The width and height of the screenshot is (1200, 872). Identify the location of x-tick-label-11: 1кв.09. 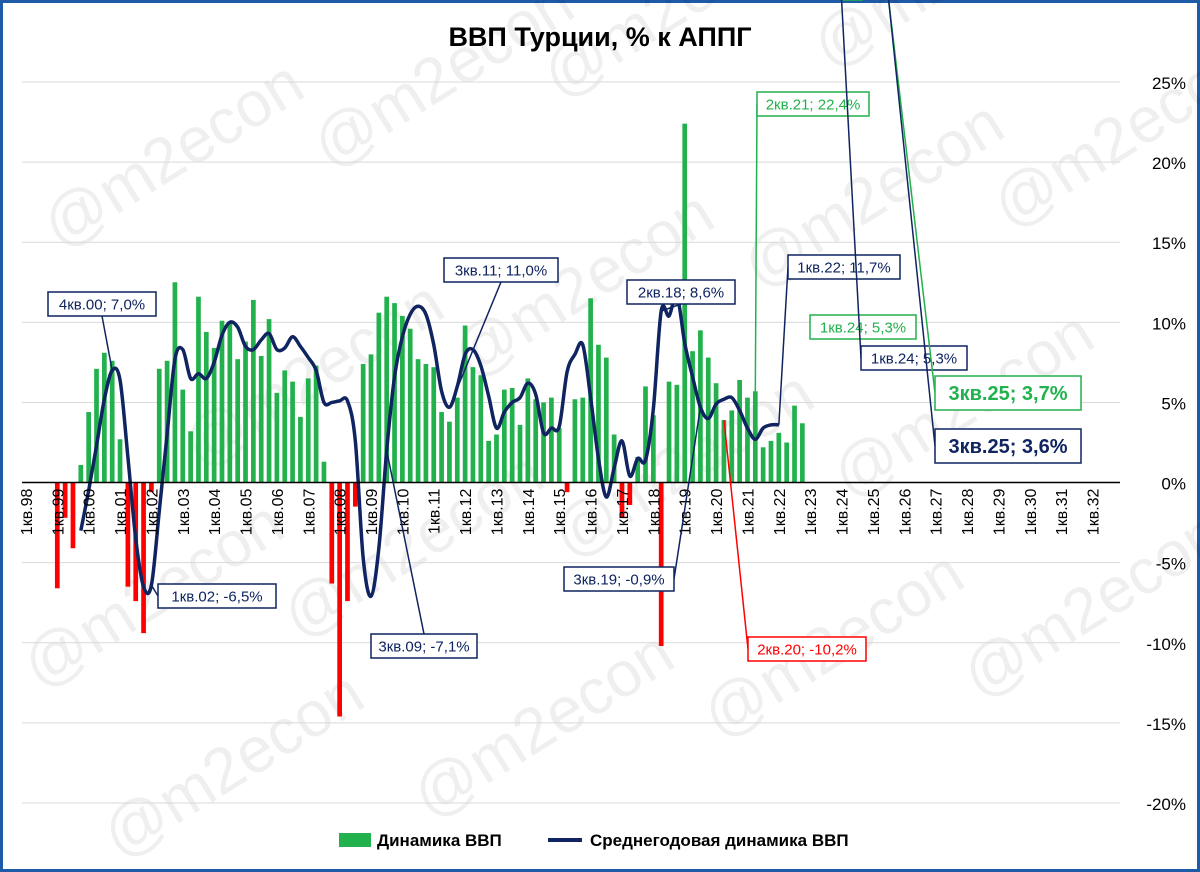
(372, 511).